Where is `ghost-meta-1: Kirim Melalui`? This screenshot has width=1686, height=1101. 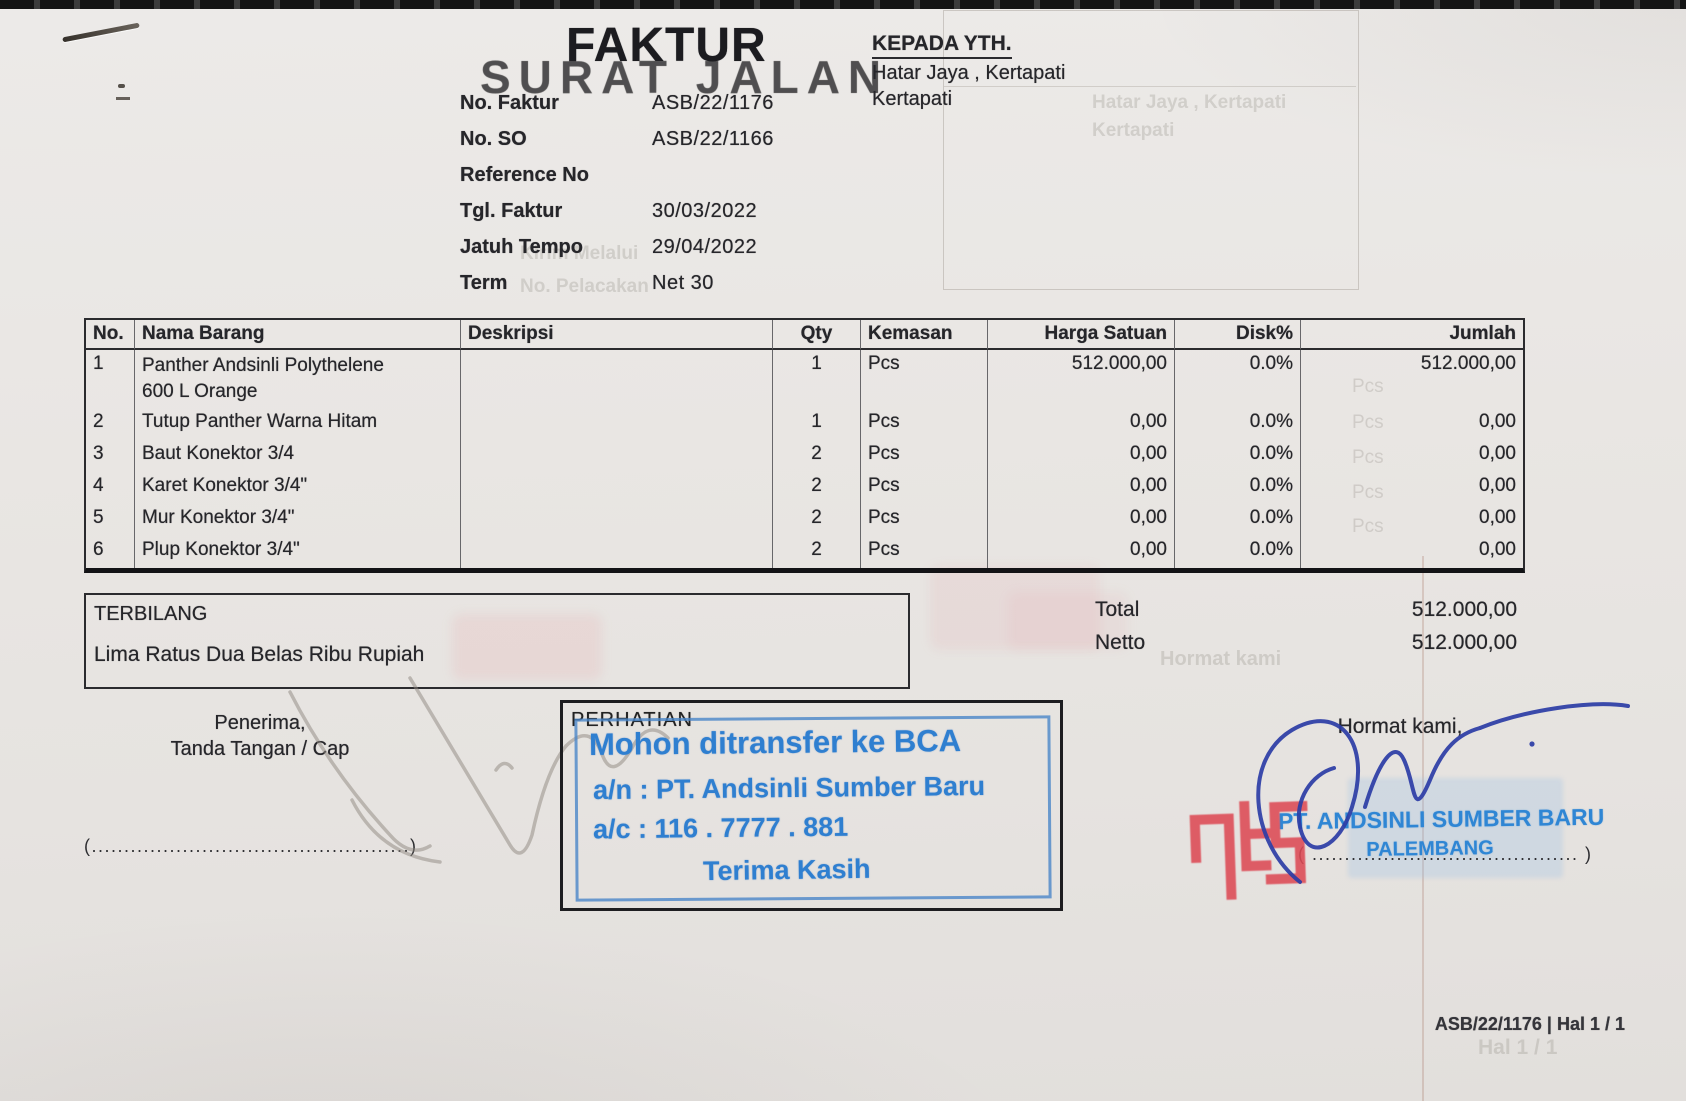 ghost-meta-1: Kirim Melalui is located at coordinates (579, 253).